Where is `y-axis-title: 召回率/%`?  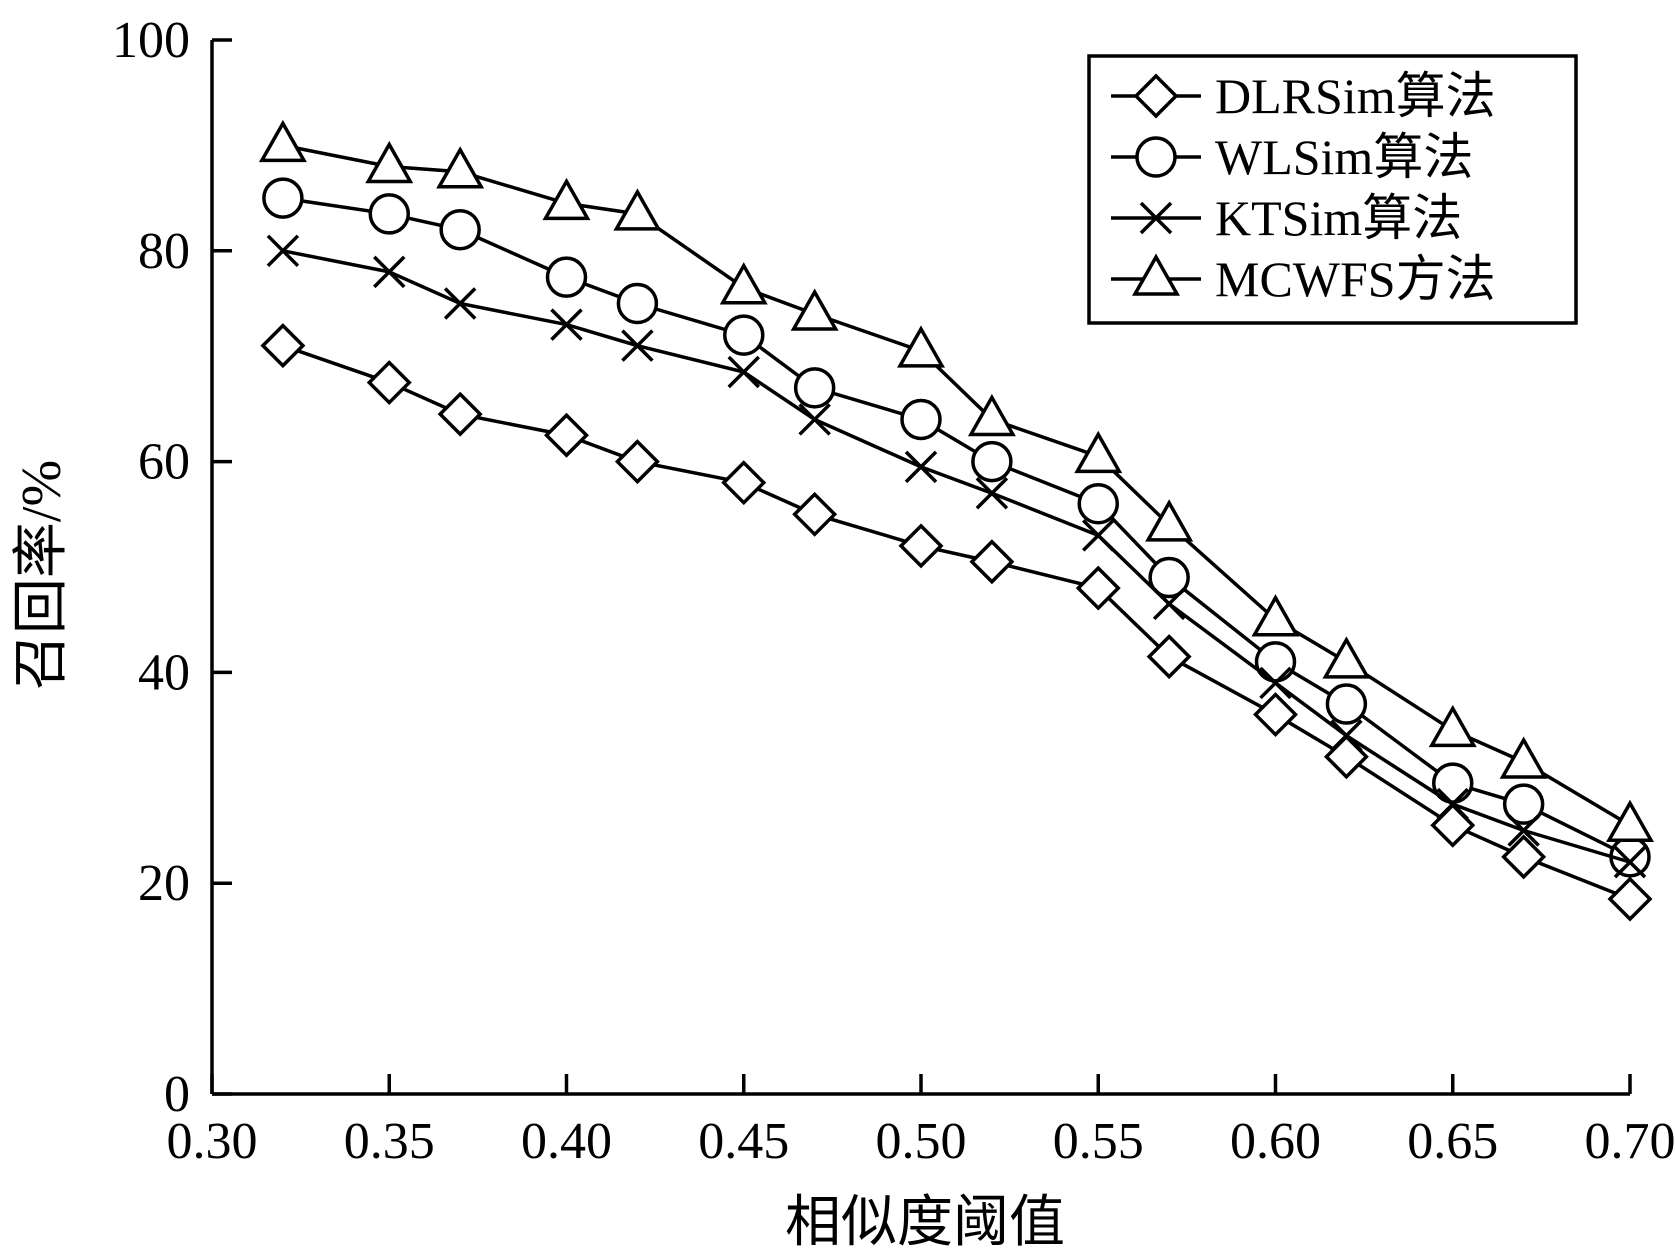
y-axis-title: 召回率/% is located at coordinates (42, 575).